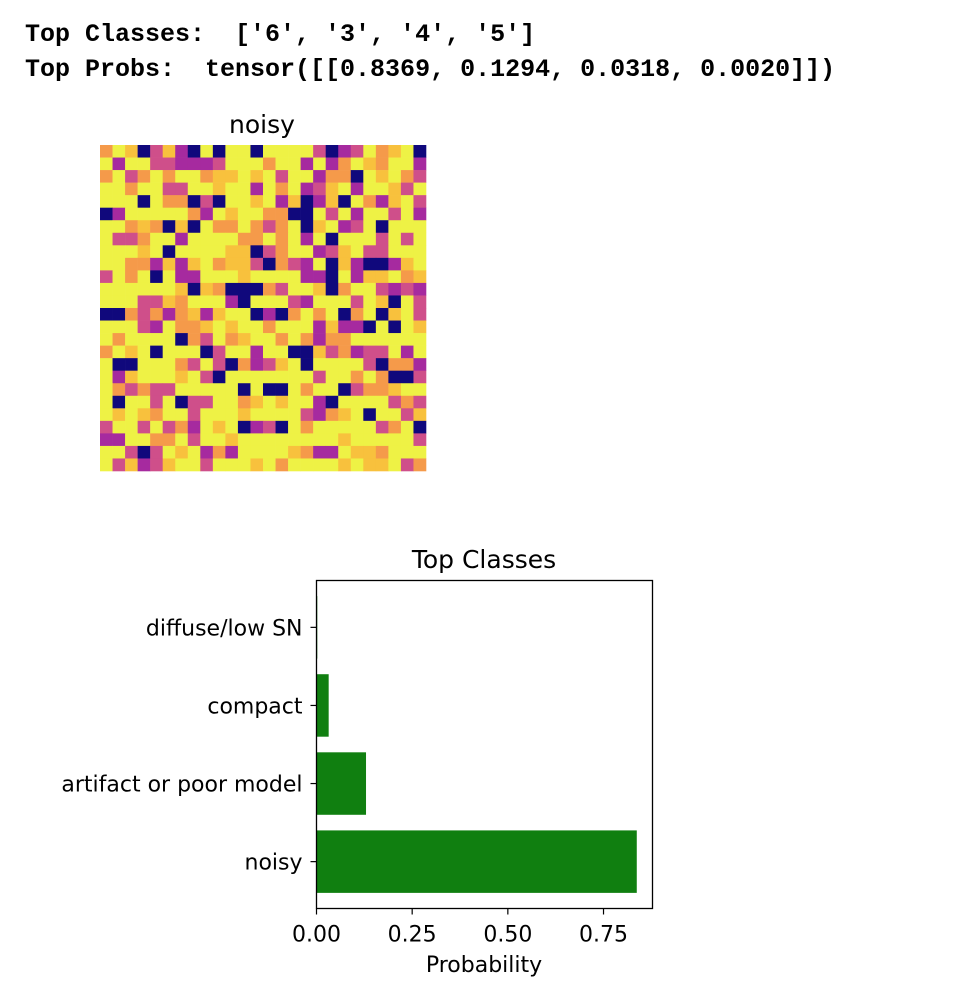  What do you see at coordinates (274, 863) in the screenshot?
I see `y-tick-label: noisy` at bounding box center [274, 863].